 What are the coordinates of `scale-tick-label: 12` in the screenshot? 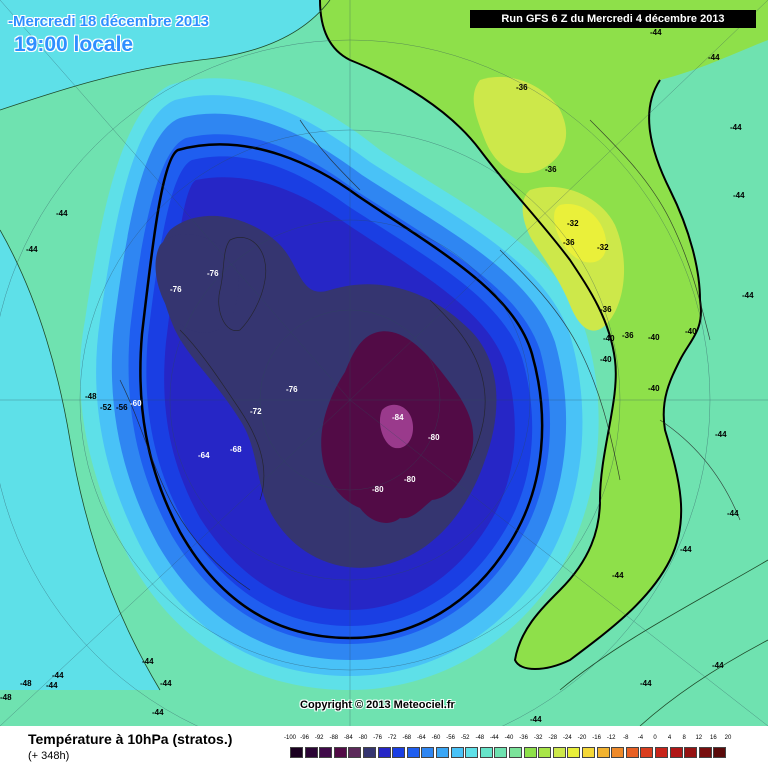 It's located at (699, 738).